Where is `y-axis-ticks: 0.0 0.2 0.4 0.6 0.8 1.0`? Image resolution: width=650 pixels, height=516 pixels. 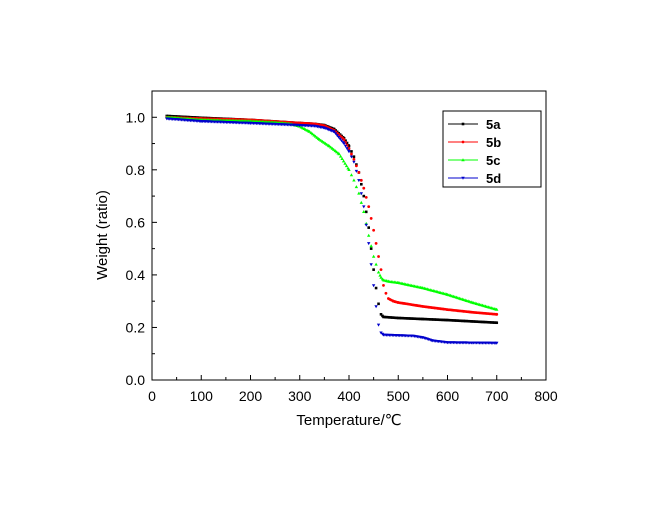
y-axis-ticks: 0.0 0.2 0.4 0.6 0.8 1.0 is located at coordinates (141, 248).